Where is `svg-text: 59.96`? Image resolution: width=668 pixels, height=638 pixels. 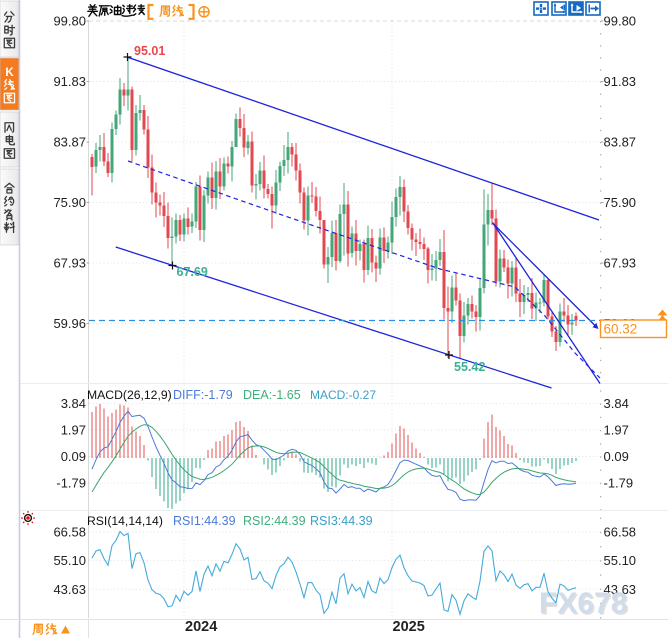
svg-text: 59.96 is located at coordinates (69, 323).